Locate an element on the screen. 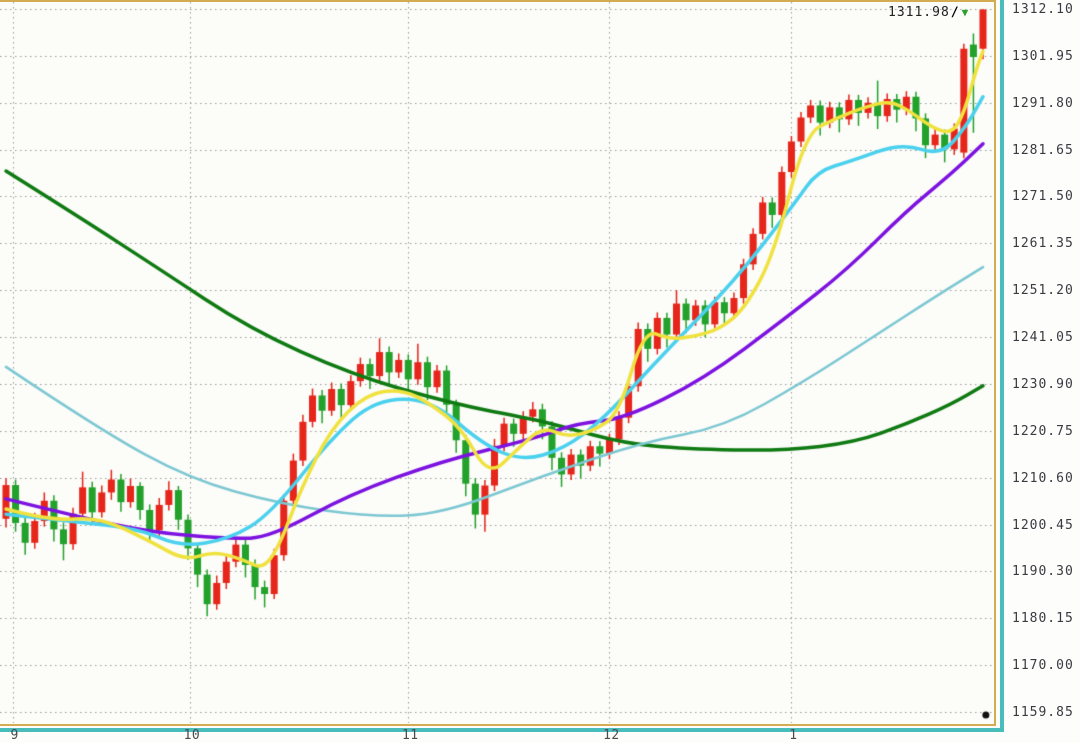 The height and width of the screenshot is (743, 1080). time-axis-label: 11 is located at coordinates (410, 735).